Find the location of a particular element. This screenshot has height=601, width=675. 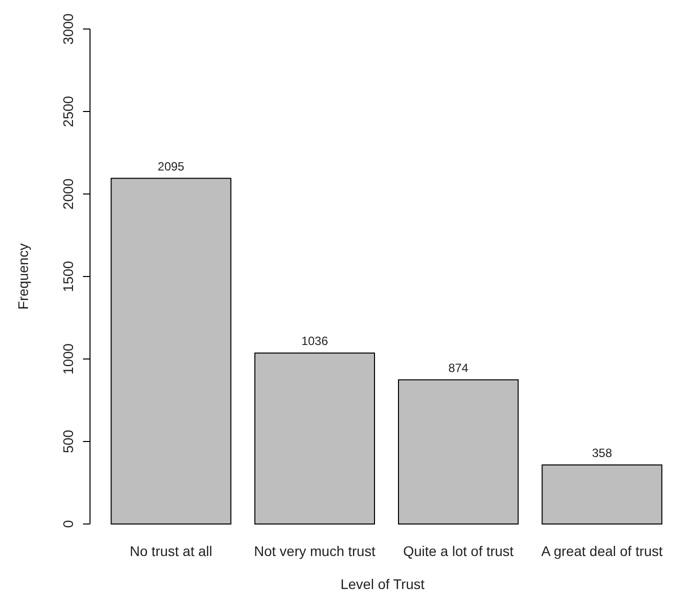

x-tick-label: No trust at all is located at coordinates (171, 551).